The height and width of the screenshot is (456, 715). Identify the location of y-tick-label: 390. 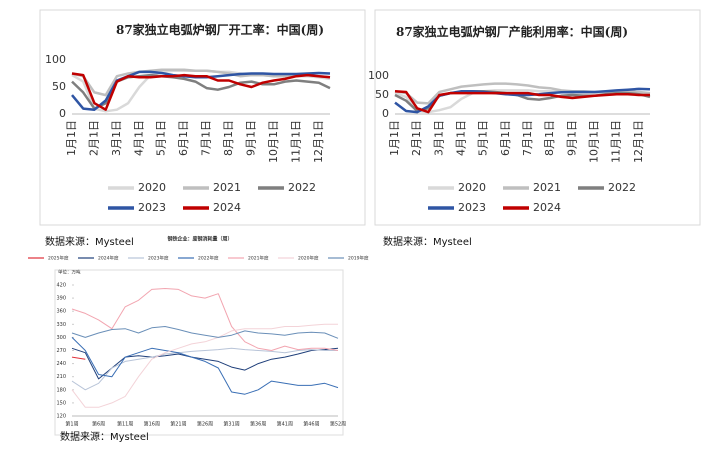
(61, 299).